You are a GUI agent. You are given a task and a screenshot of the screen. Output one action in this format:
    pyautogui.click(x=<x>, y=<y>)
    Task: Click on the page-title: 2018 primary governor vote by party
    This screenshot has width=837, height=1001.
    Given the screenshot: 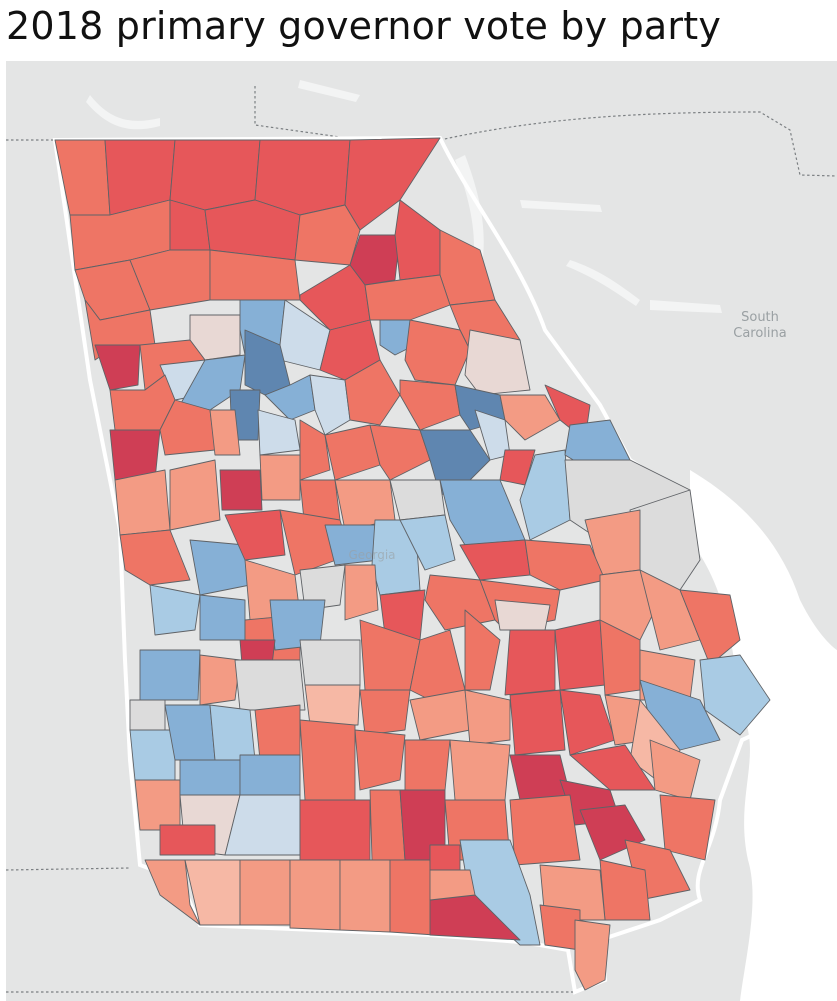 What is the action you would take?
    pyautogui.click(x=364, y=26)
    